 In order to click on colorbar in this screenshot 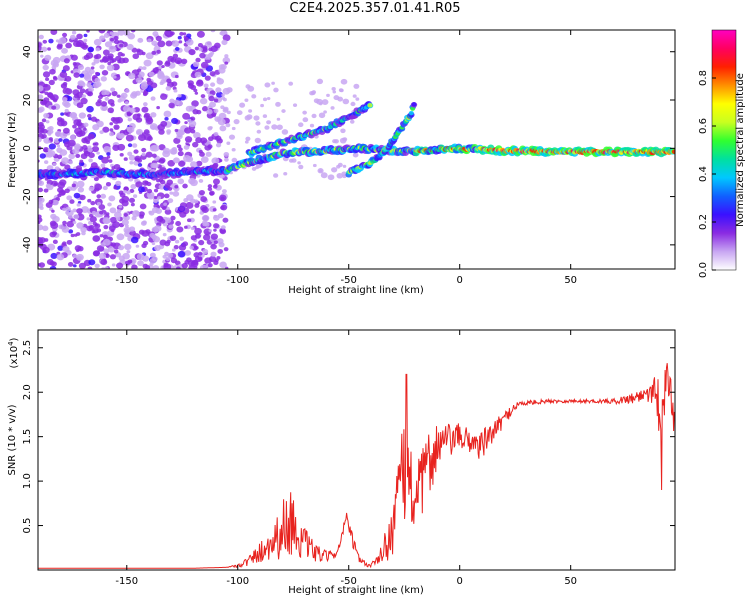, I will do `click(724, 150)`.